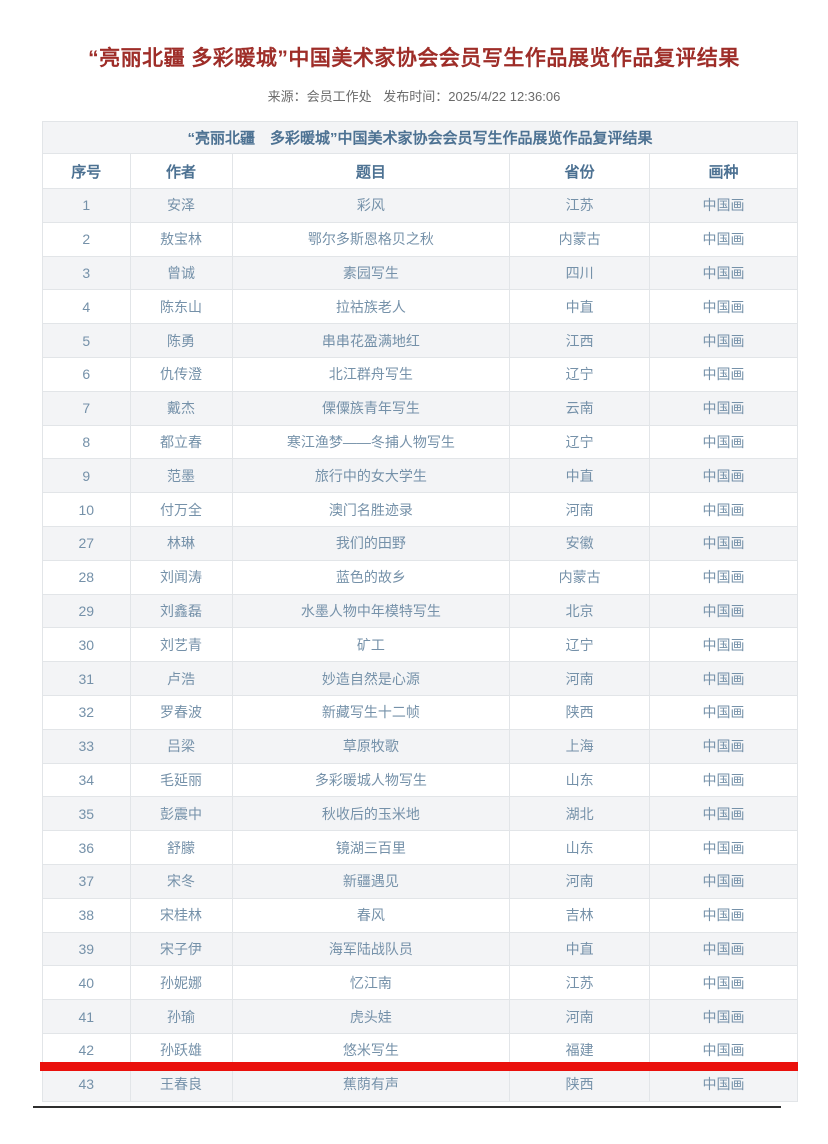  Describe the element at coordinates (371, 408) in the screenshot. I see `cell-title: 傈僳族青年写生` at that location.